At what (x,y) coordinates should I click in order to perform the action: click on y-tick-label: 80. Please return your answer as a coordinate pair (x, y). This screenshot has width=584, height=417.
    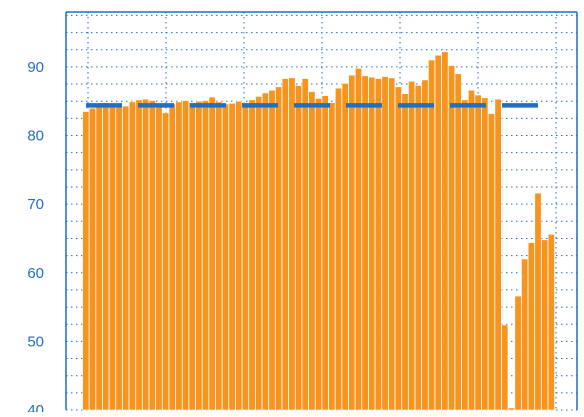
    Looking at the image, I should click on (35, 136).